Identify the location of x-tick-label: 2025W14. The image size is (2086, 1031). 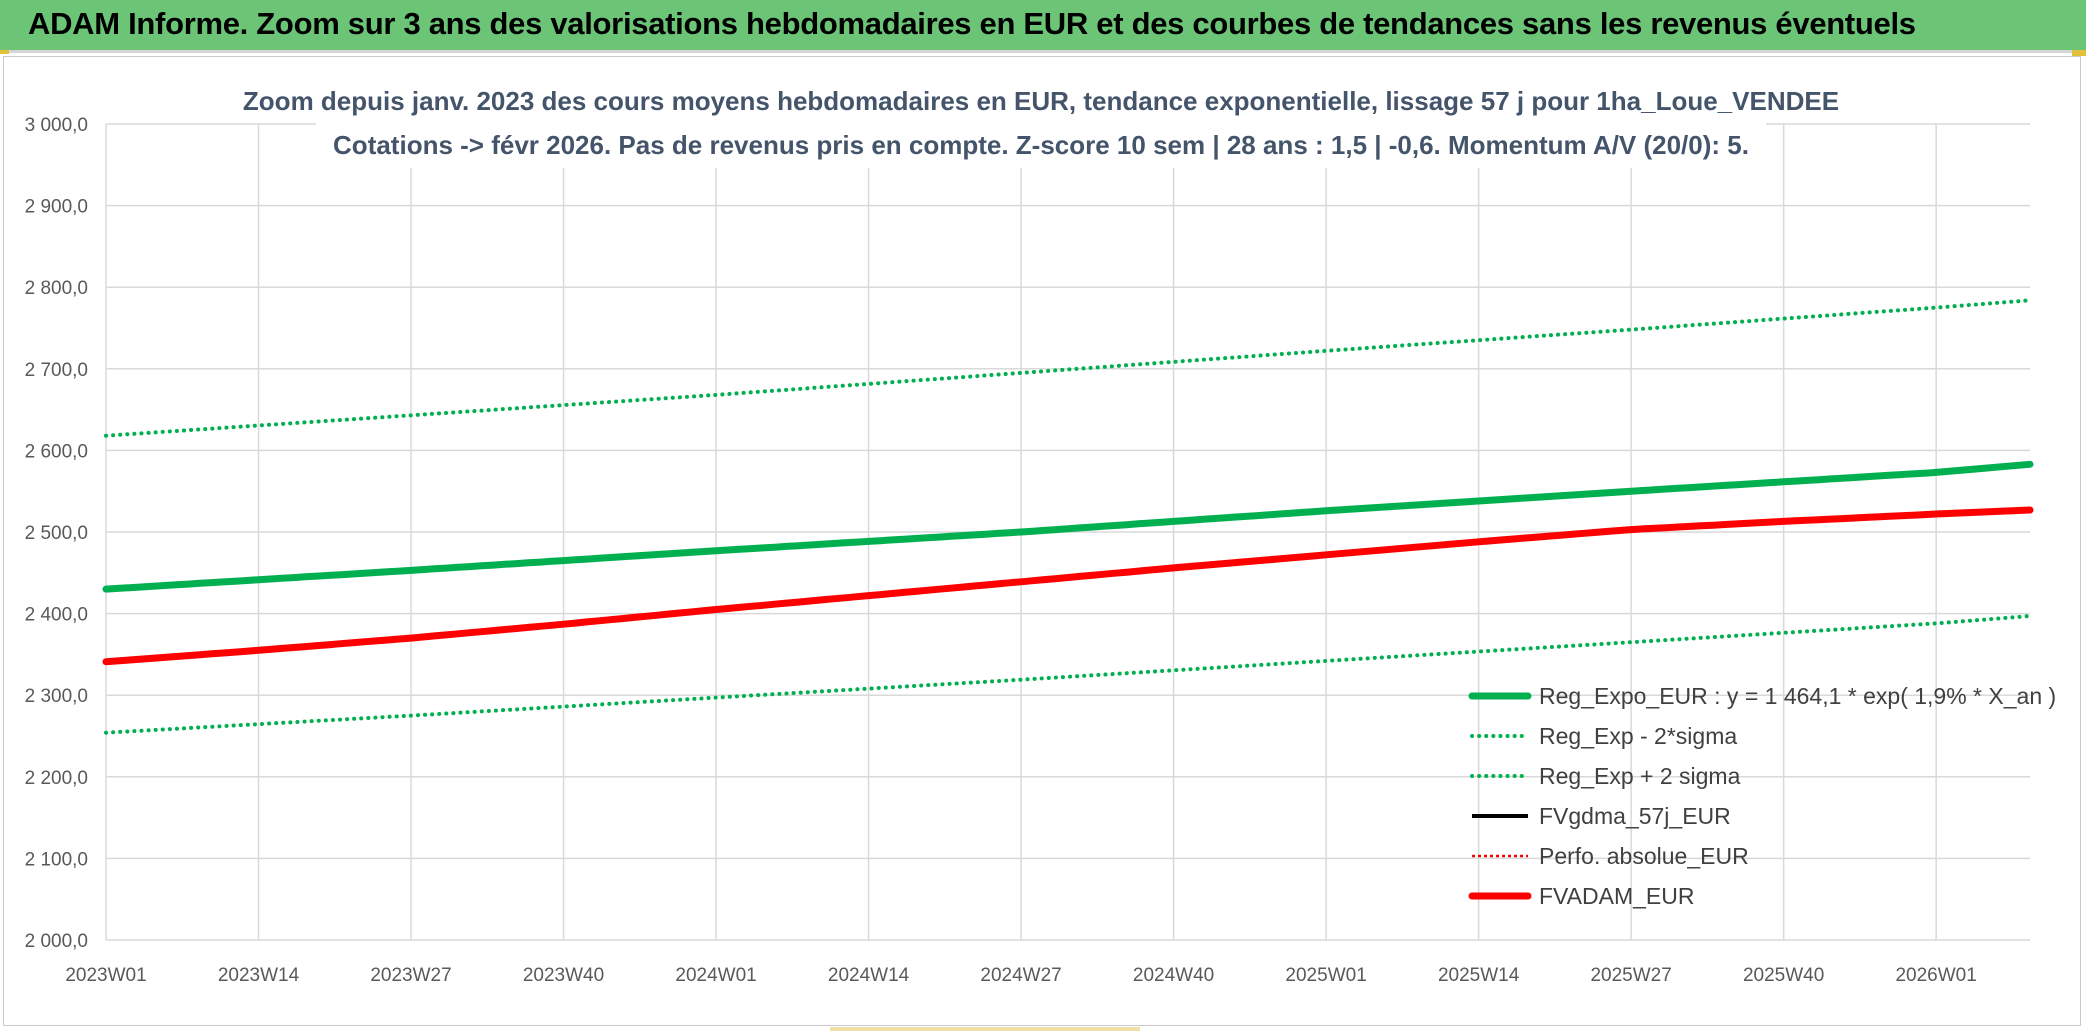
(1479, 975).